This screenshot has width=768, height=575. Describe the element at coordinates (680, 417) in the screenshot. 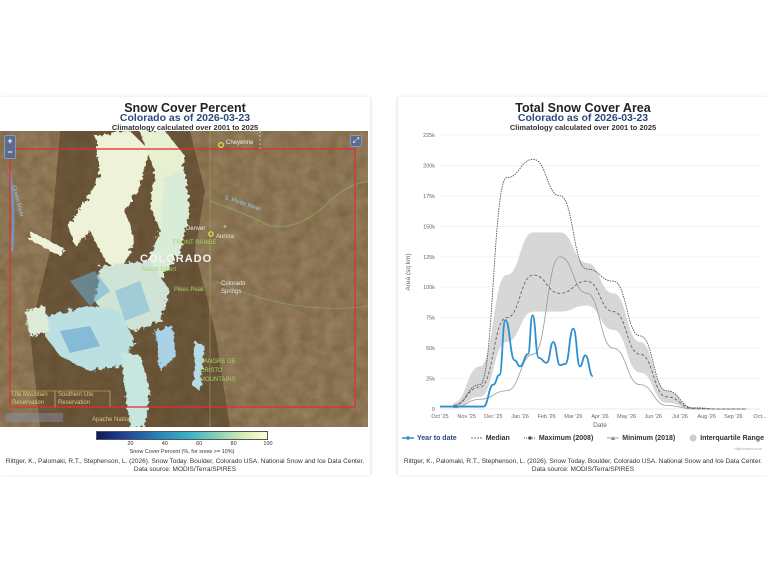

I see `svg-text: Jul '26` at that location.